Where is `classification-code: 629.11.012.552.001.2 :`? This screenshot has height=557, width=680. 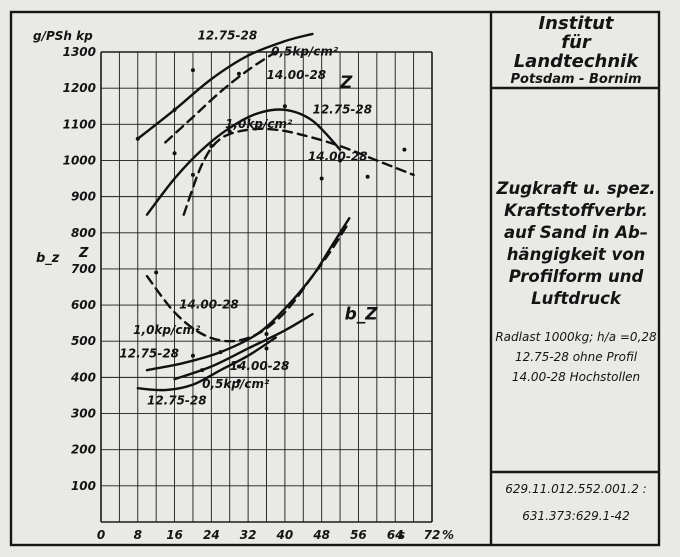 classification-code: 629.11.012.552.001.2 : is located at coordinates (576, 489).